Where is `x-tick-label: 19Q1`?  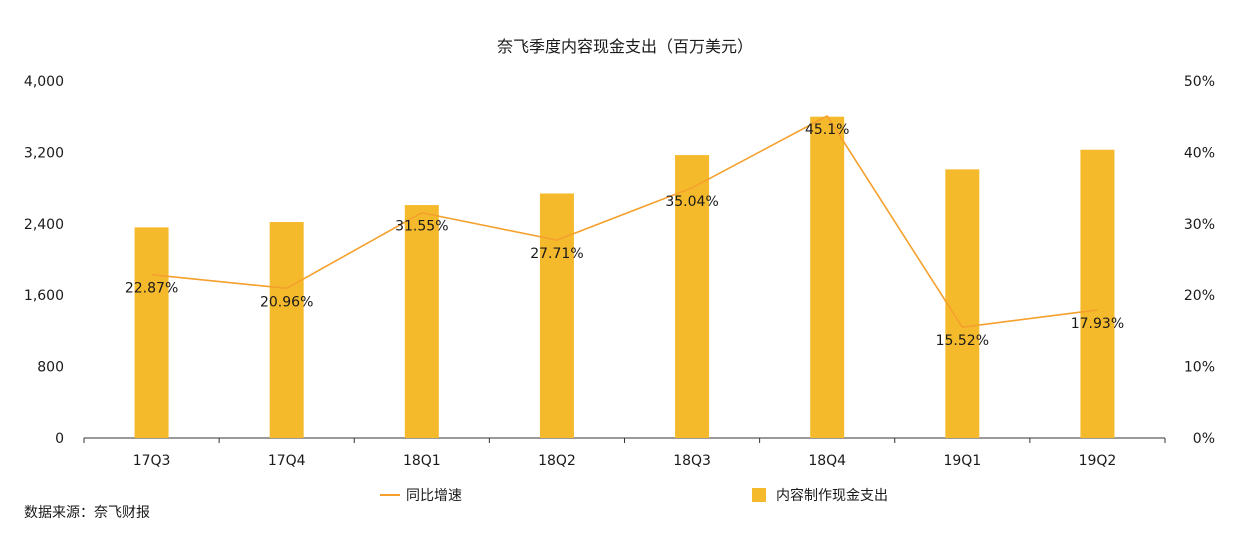
x-tick-label: 19Q1 is located at coordinates (962, 461).